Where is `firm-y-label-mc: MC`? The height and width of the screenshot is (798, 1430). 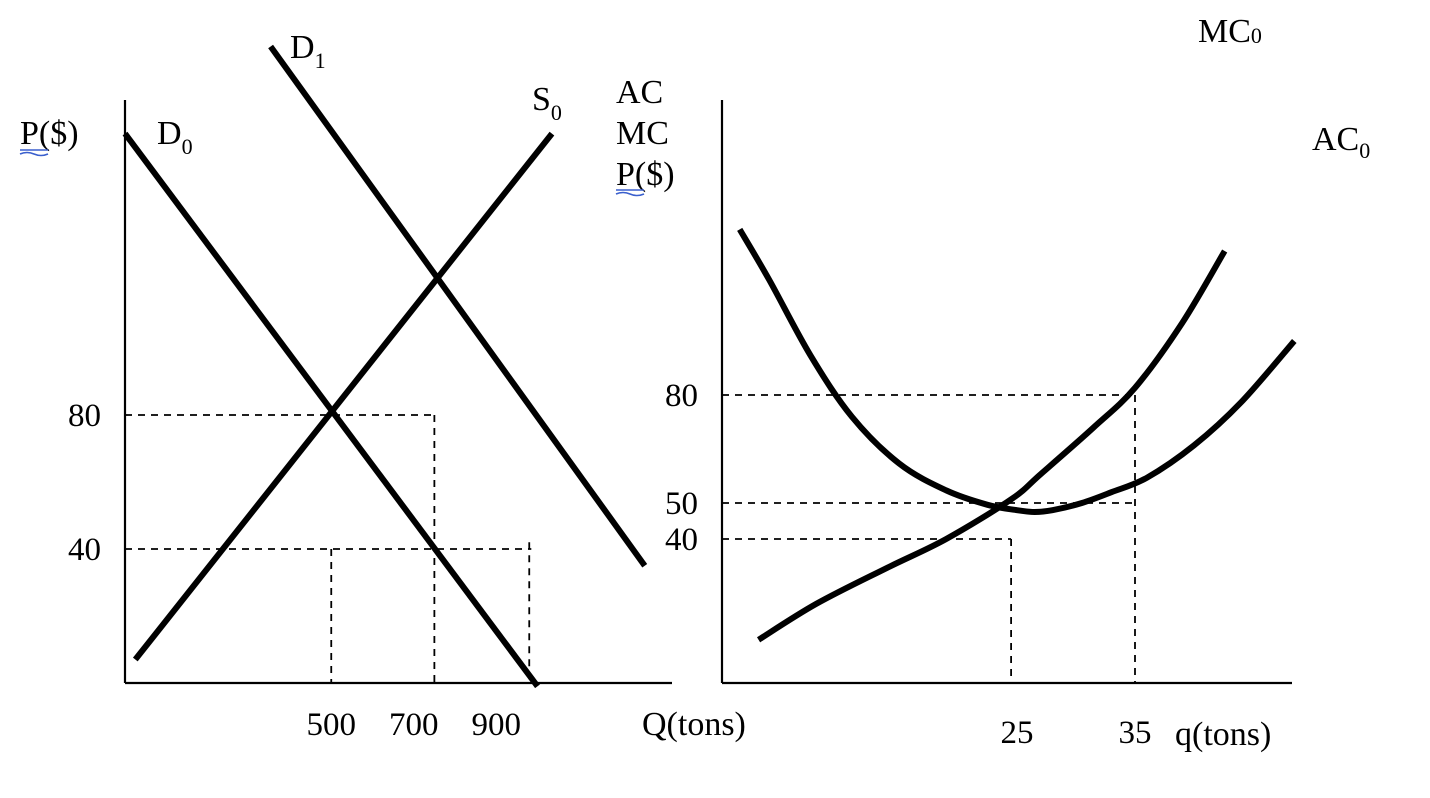
firm-y-label-mc: MC is located at coordinates (642, 133).